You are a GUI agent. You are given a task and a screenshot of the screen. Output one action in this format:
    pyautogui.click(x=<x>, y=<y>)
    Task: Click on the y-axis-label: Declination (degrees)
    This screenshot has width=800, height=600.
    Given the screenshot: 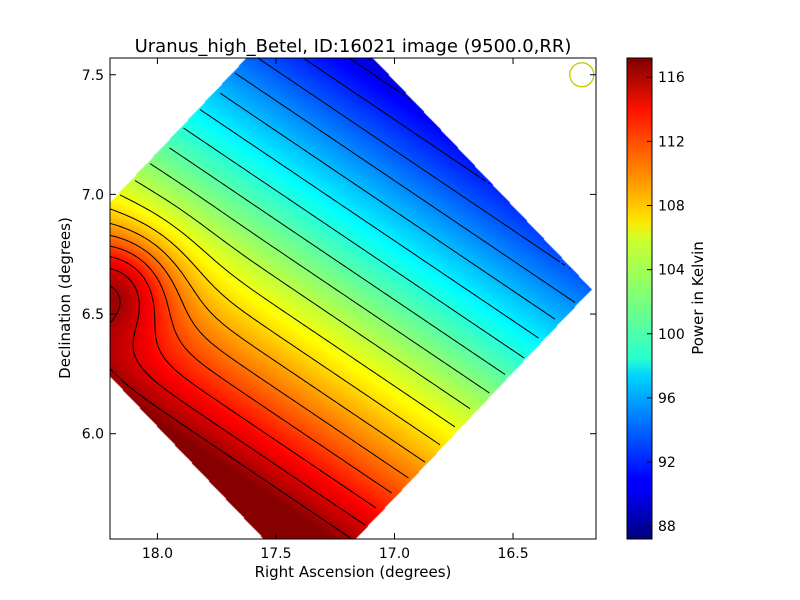 What is the action you would take?
    pyautogui.click(x=65, y=298)
    